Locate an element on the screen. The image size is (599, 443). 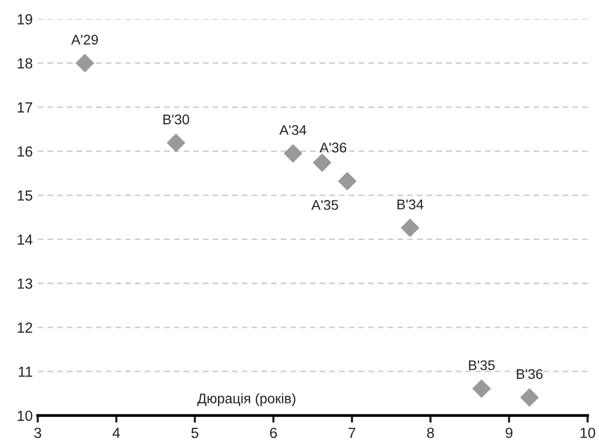
x-tick-label: 10 is located at coordinates (588, 433).